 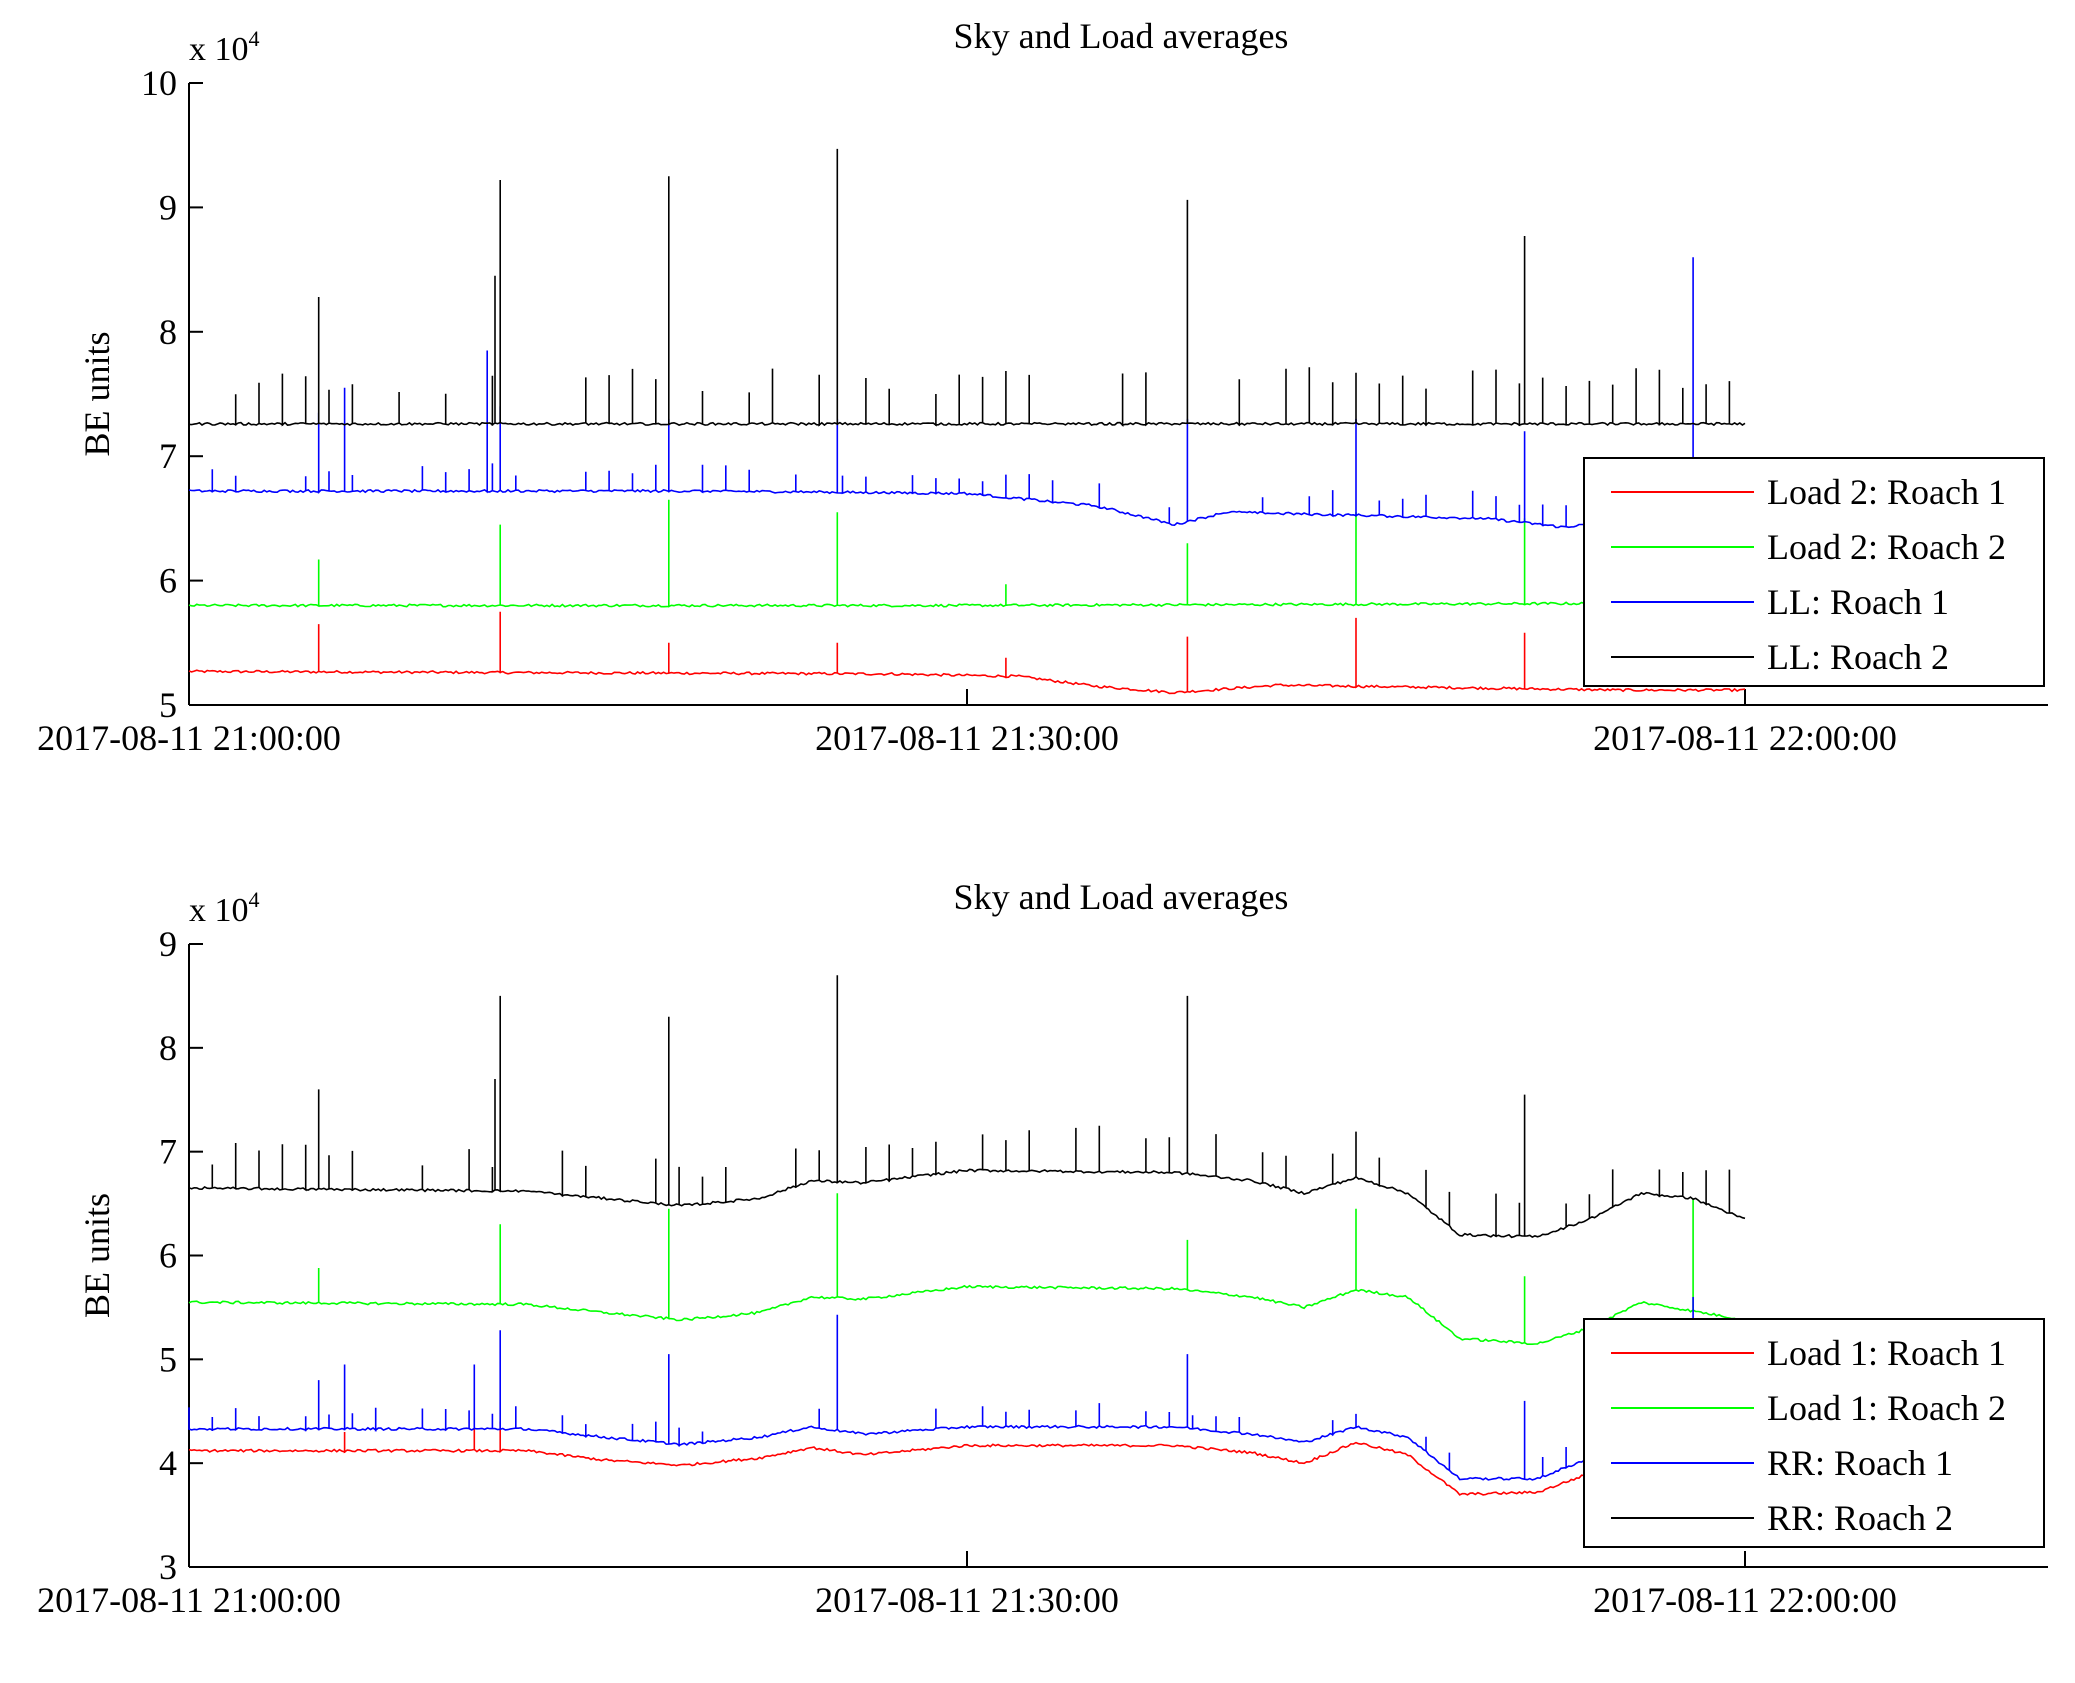 What do you see at coordinates (1860, 1518) in the screenshot?
I see `legend-entry: RR: Roach 2` at bounding box center [1860, 1518].